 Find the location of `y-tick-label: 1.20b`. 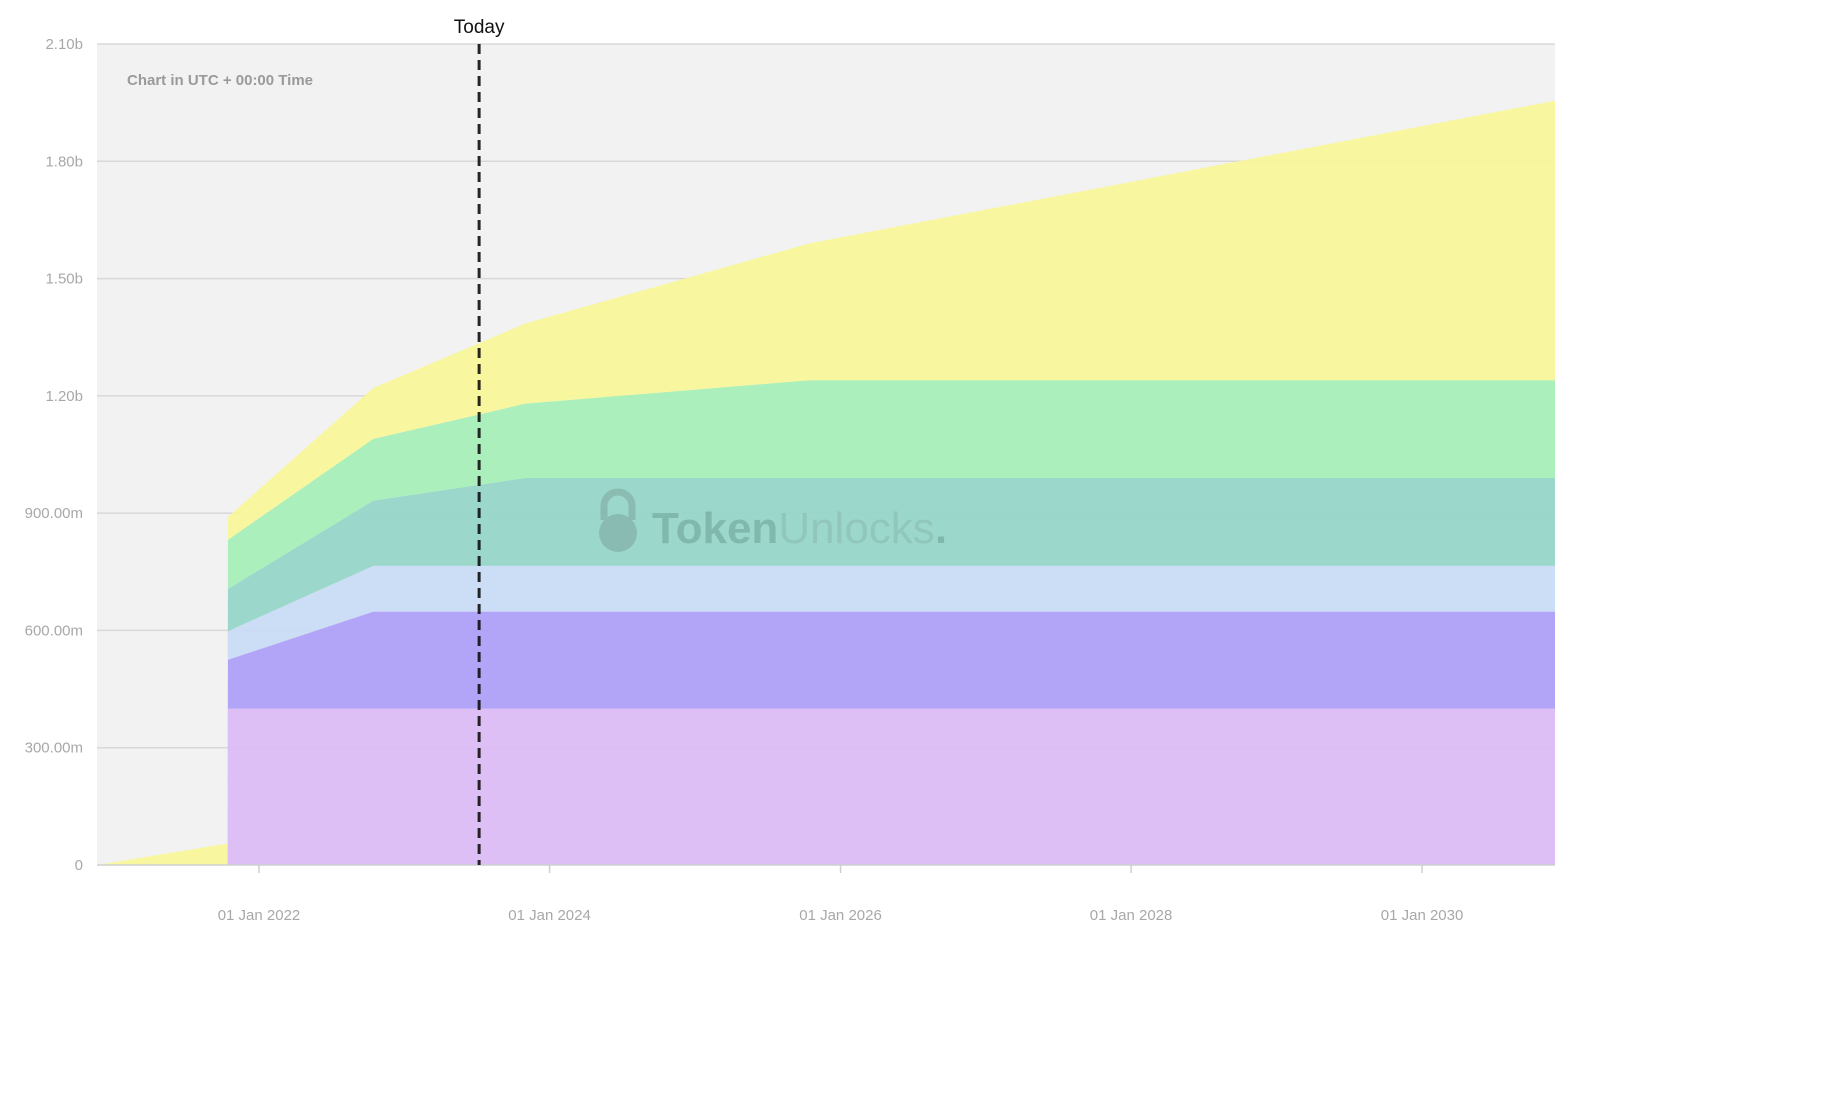

y-tick-label: 1.20b is located at coordinates (64, 396).